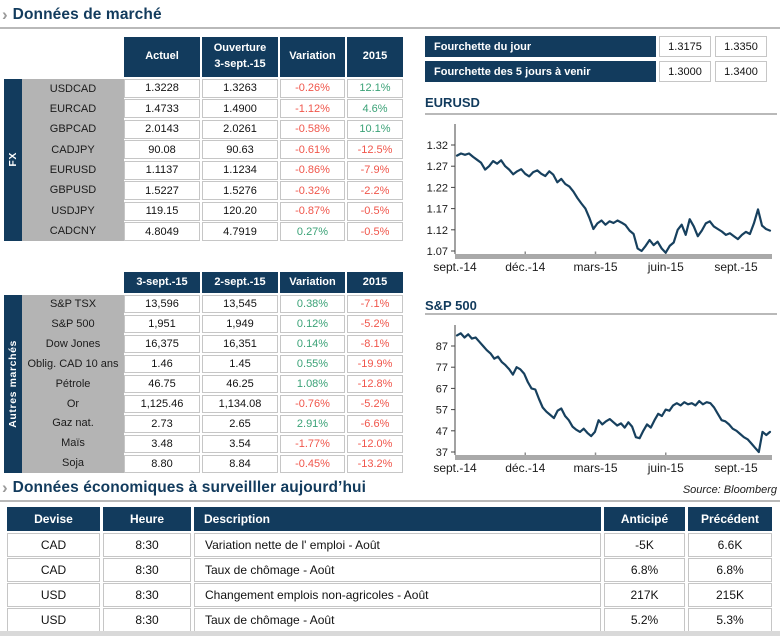 The height and width of the screenshot is (636, 780). Describe the element at coordinates (5, 487) in the screenshot. I see `chevron-icon: ›` at that location.